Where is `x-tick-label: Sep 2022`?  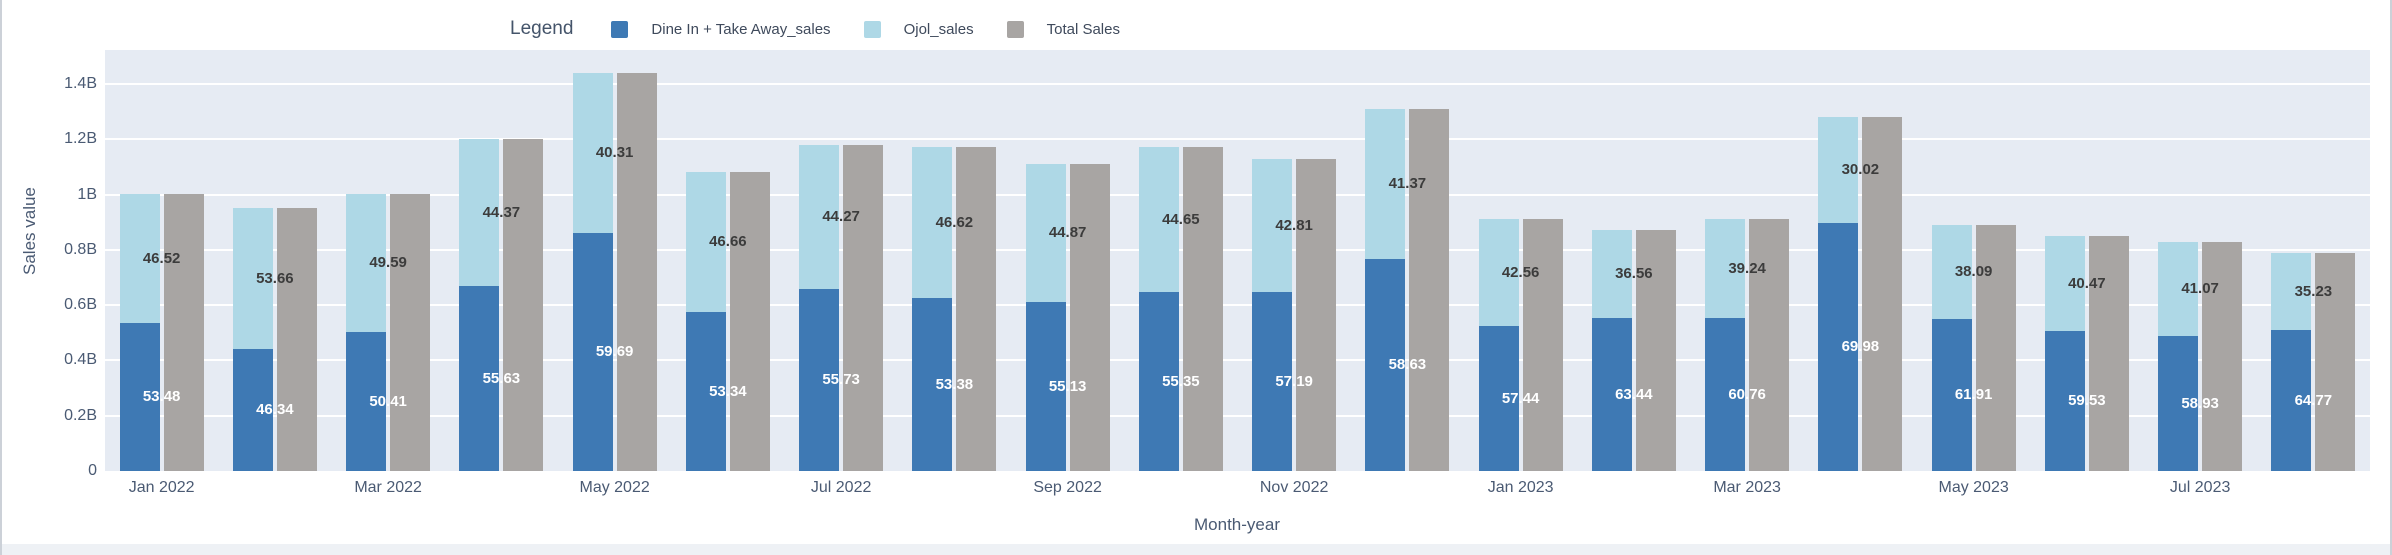 x-tick-label: Sep 2022 is located at coordinates (1067, 487).